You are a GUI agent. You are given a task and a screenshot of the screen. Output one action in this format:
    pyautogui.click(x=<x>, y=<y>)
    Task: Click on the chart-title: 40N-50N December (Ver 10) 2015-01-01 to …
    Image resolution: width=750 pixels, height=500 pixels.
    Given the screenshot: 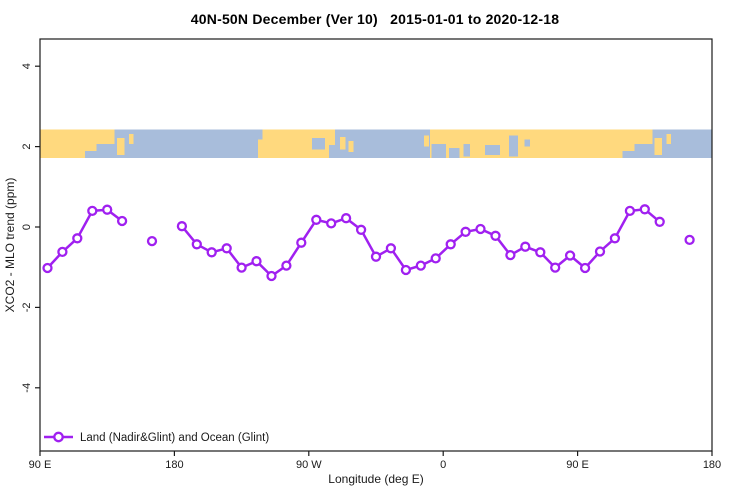 What is the action you would take?
    pyautogui.click(x=375, y=19)
    